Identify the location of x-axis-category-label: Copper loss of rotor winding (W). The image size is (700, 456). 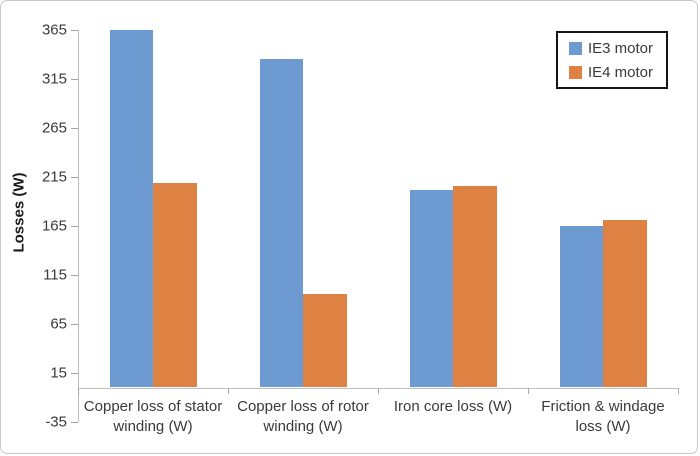
(303, 416).